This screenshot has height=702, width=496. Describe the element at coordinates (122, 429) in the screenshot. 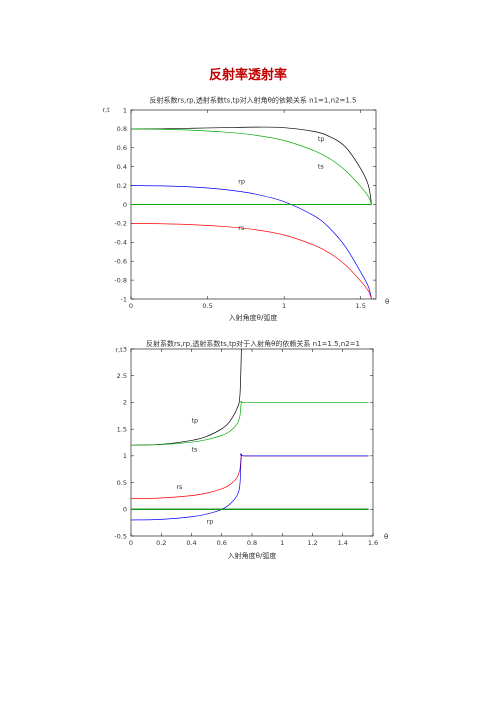

I see `y-tick-label: 1.5` at that location.